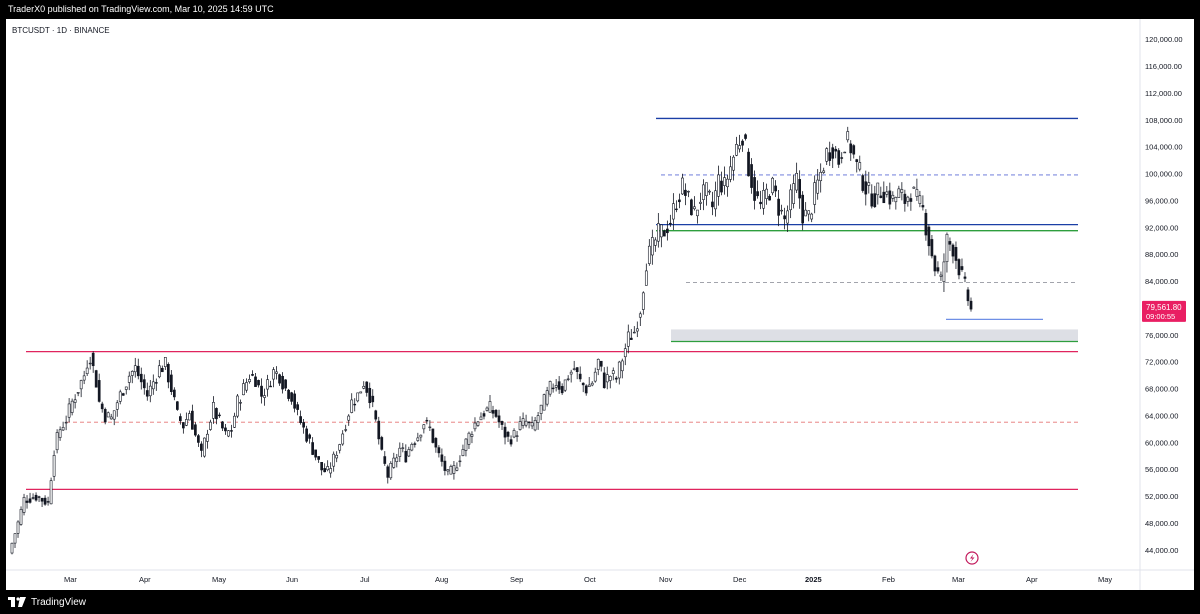 The image size is (1200, 614). Describe the element at coordinates (1161, 200) in the screenshot. I see `price-tick-label: 96,000.00` at that location.